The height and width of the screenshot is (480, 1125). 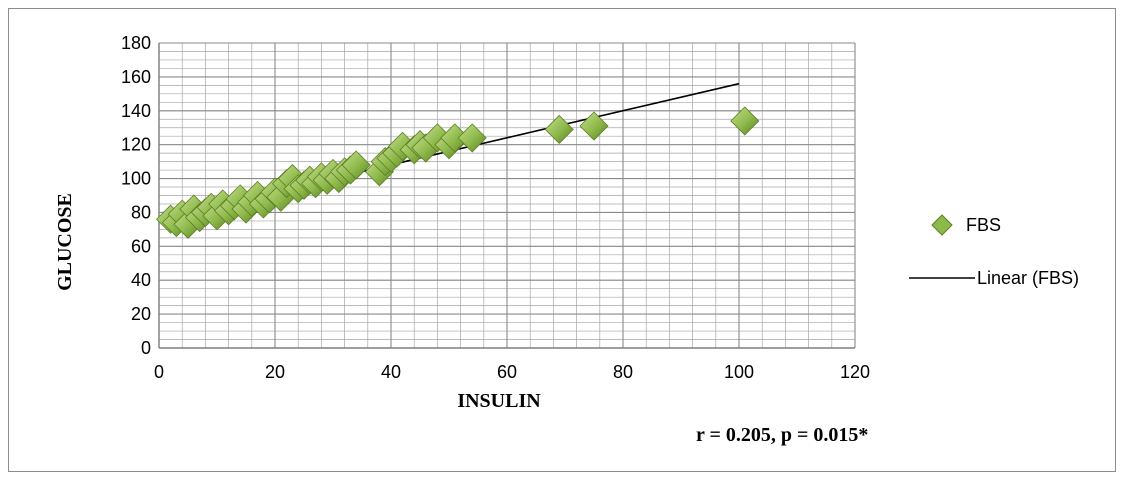 What do you see at coordinates (159, 372) in the screenshot?
I see `x-tick-label: 0` at bounding box center [159, 372].